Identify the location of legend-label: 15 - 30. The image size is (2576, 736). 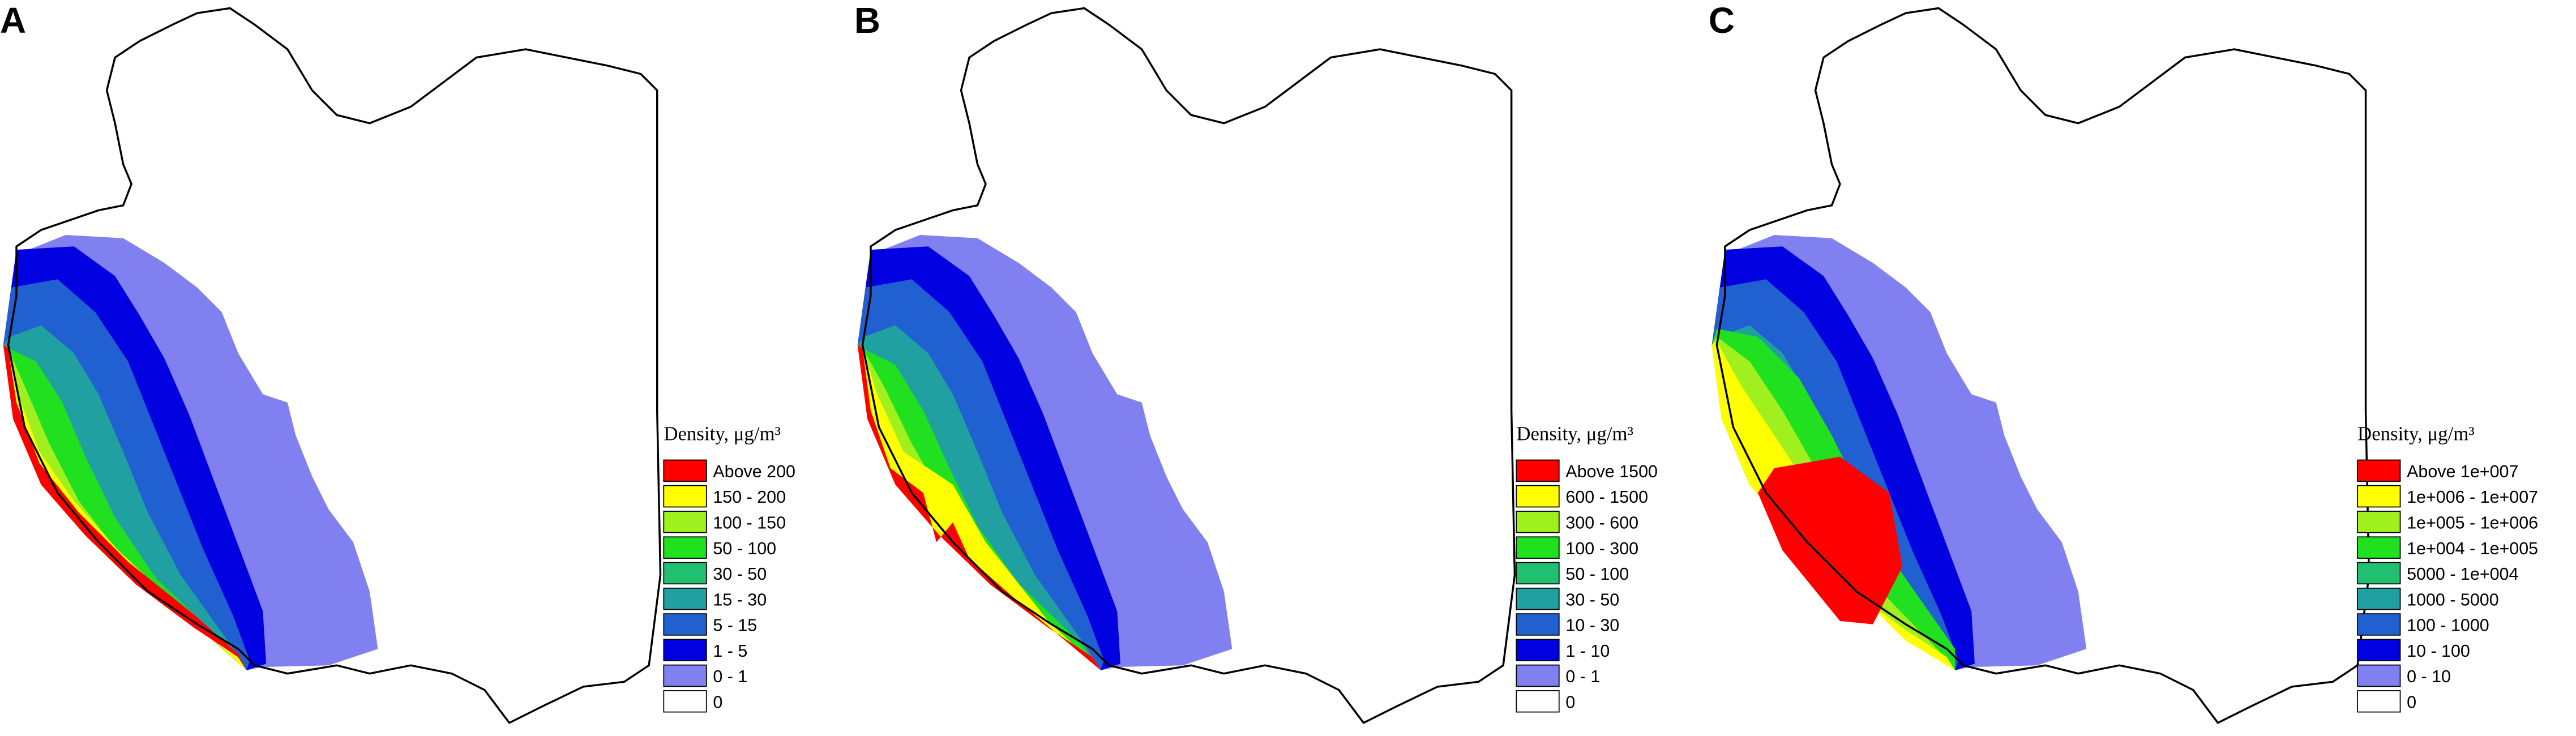
(740, 599).